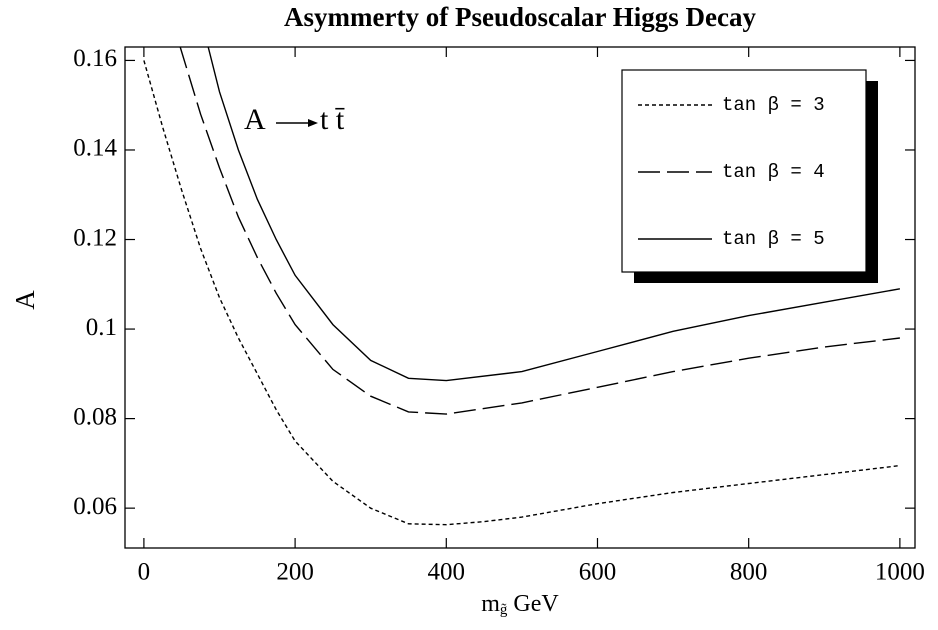 The width and height of the screenshot is (938, 630). What do you see at coordinates (598, 572) in the screenshot?
I see `x-tick-label: 600` at bounding box center [598, 572].